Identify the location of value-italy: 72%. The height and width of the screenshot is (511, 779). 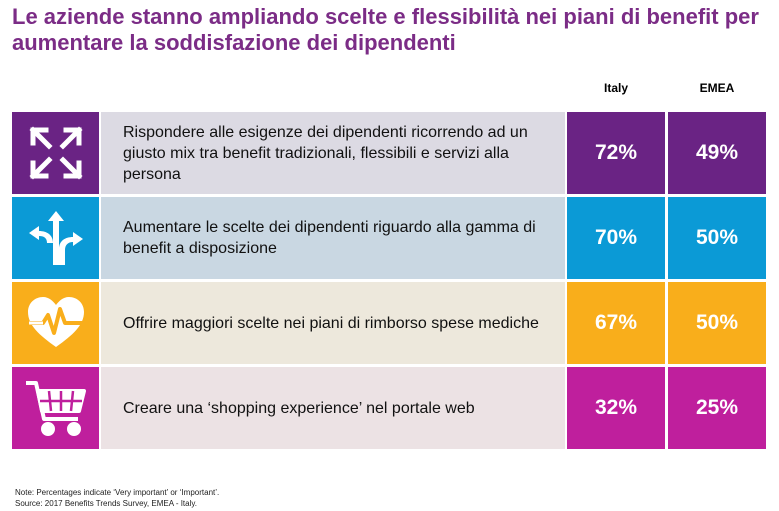
(616, 153).